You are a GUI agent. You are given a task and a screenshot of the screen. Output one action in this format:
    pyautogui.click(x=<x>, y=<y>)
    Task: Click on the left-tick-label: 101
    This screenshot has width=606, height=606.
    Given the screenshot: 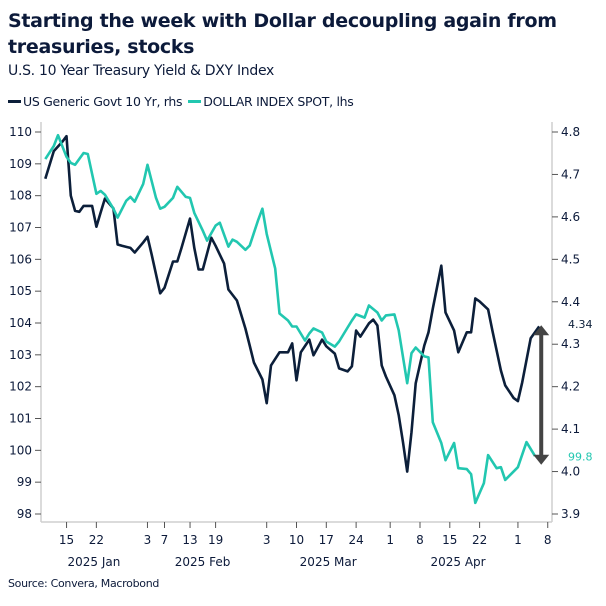 What is the action you would take?
    pyautogui.click(x=20, y=419)
    